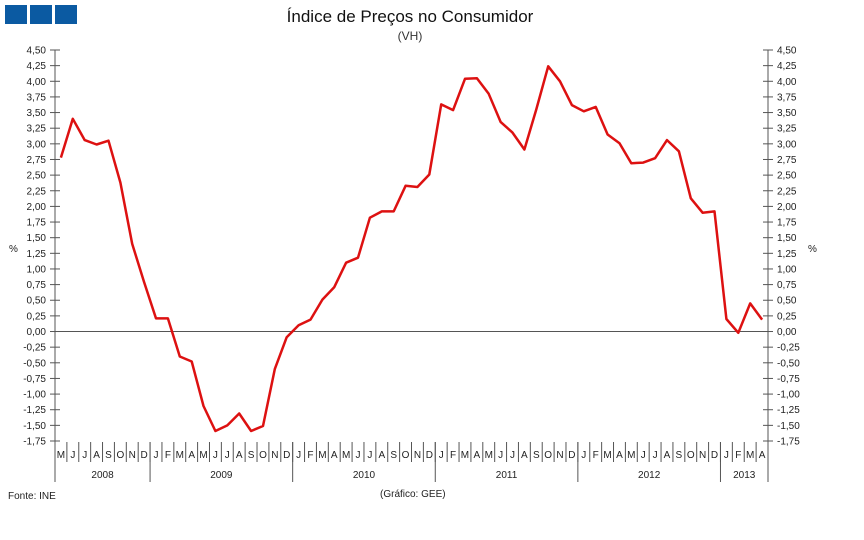  What do you see at coordinates (787, 254) in the screenshot?
I see `y-tick-label-right: 1,25` at bounding box center [787, 254].